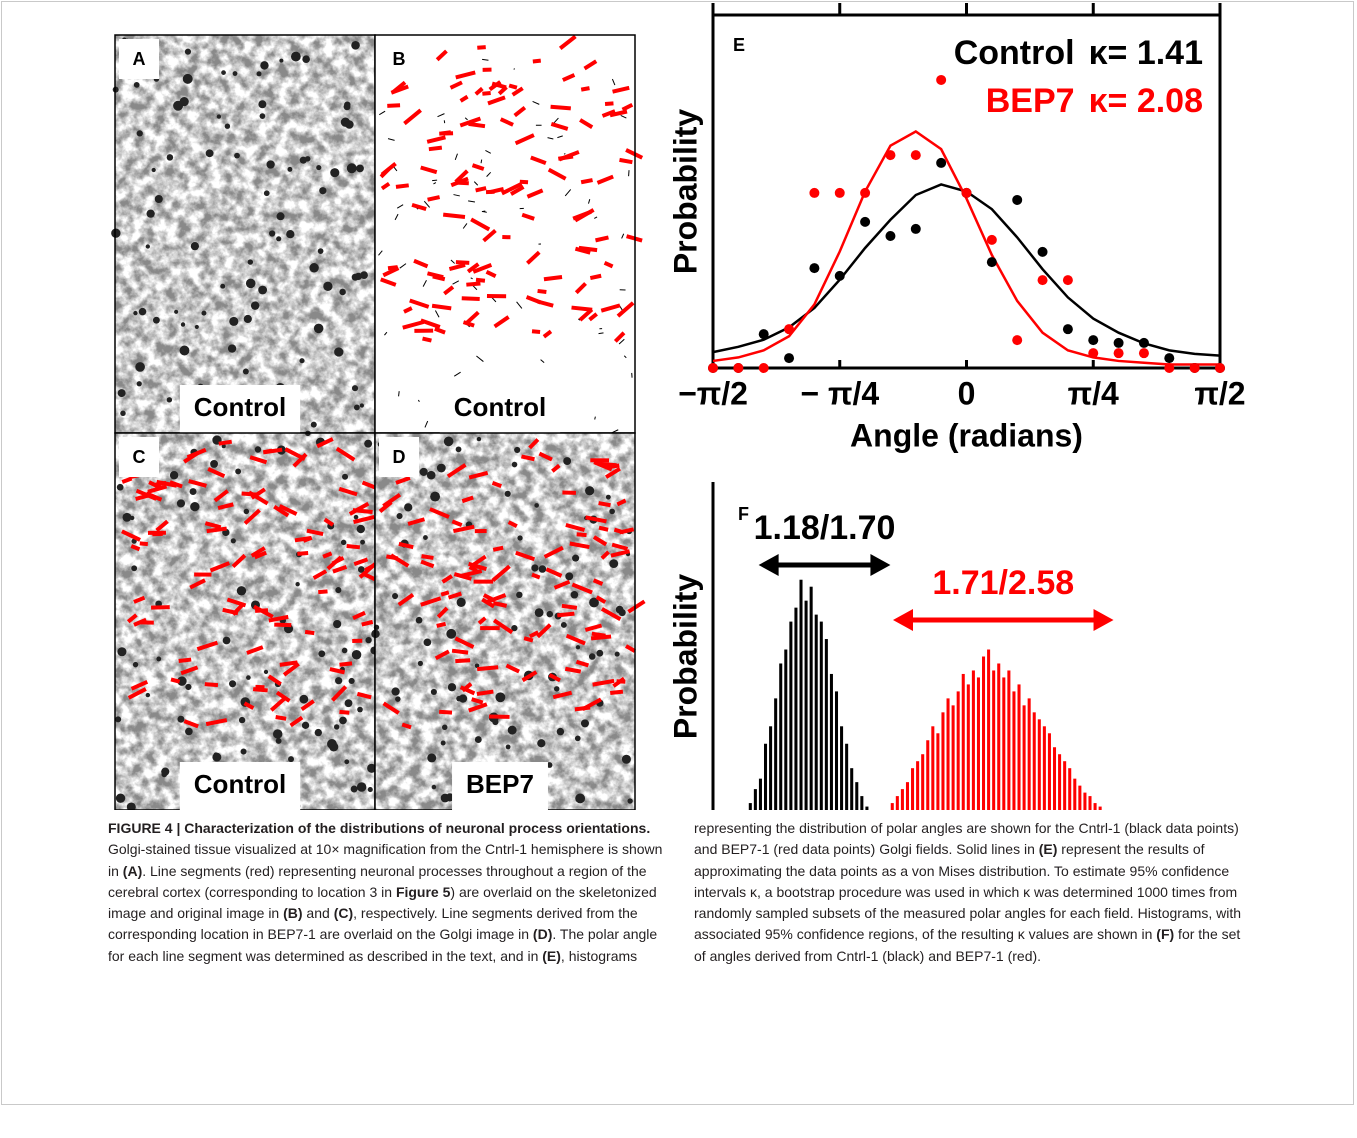  I want to click on panel-caption-box, so click(240, 786).